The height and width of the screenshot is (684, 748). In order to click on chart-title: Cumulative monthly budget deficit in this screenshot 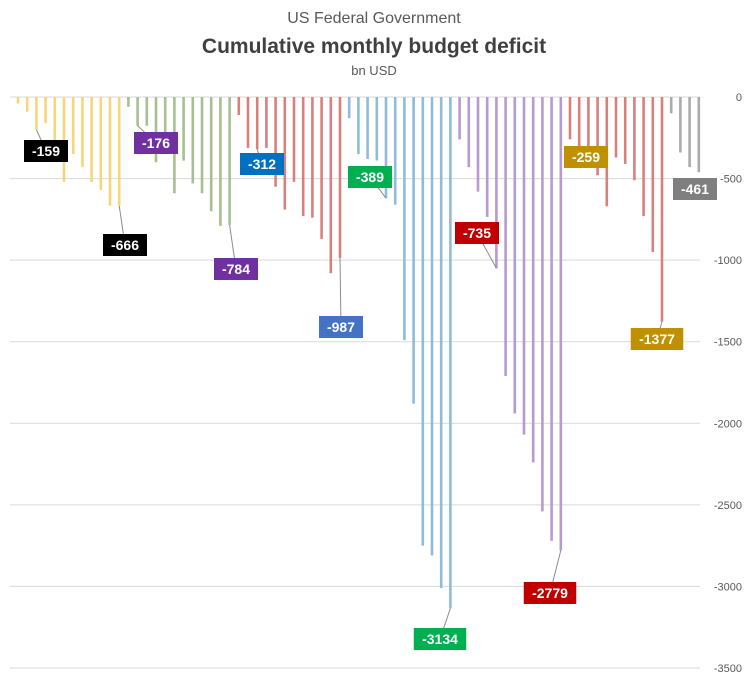, I will do `click(374, 46)`.